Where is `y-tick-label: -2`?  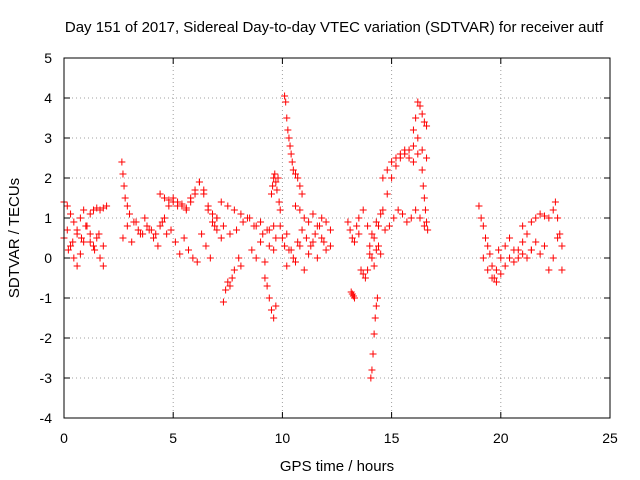 y-tick-label: -2 is located at coordinates (46, 338).